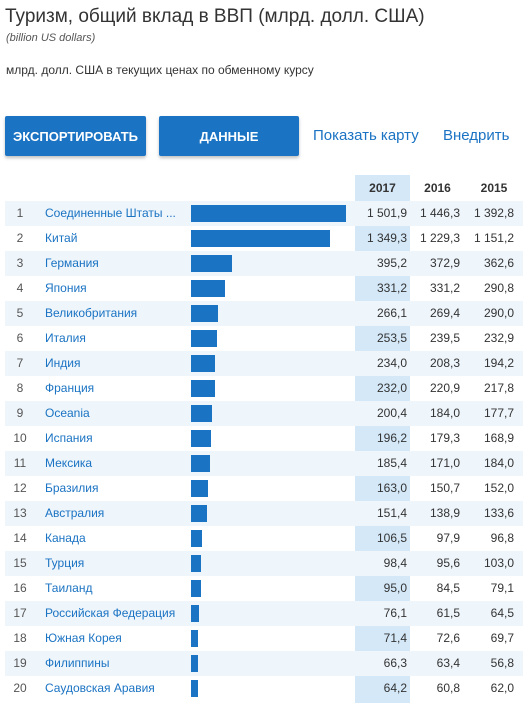  I want to click on row-rank: 18, so click(20, 638).